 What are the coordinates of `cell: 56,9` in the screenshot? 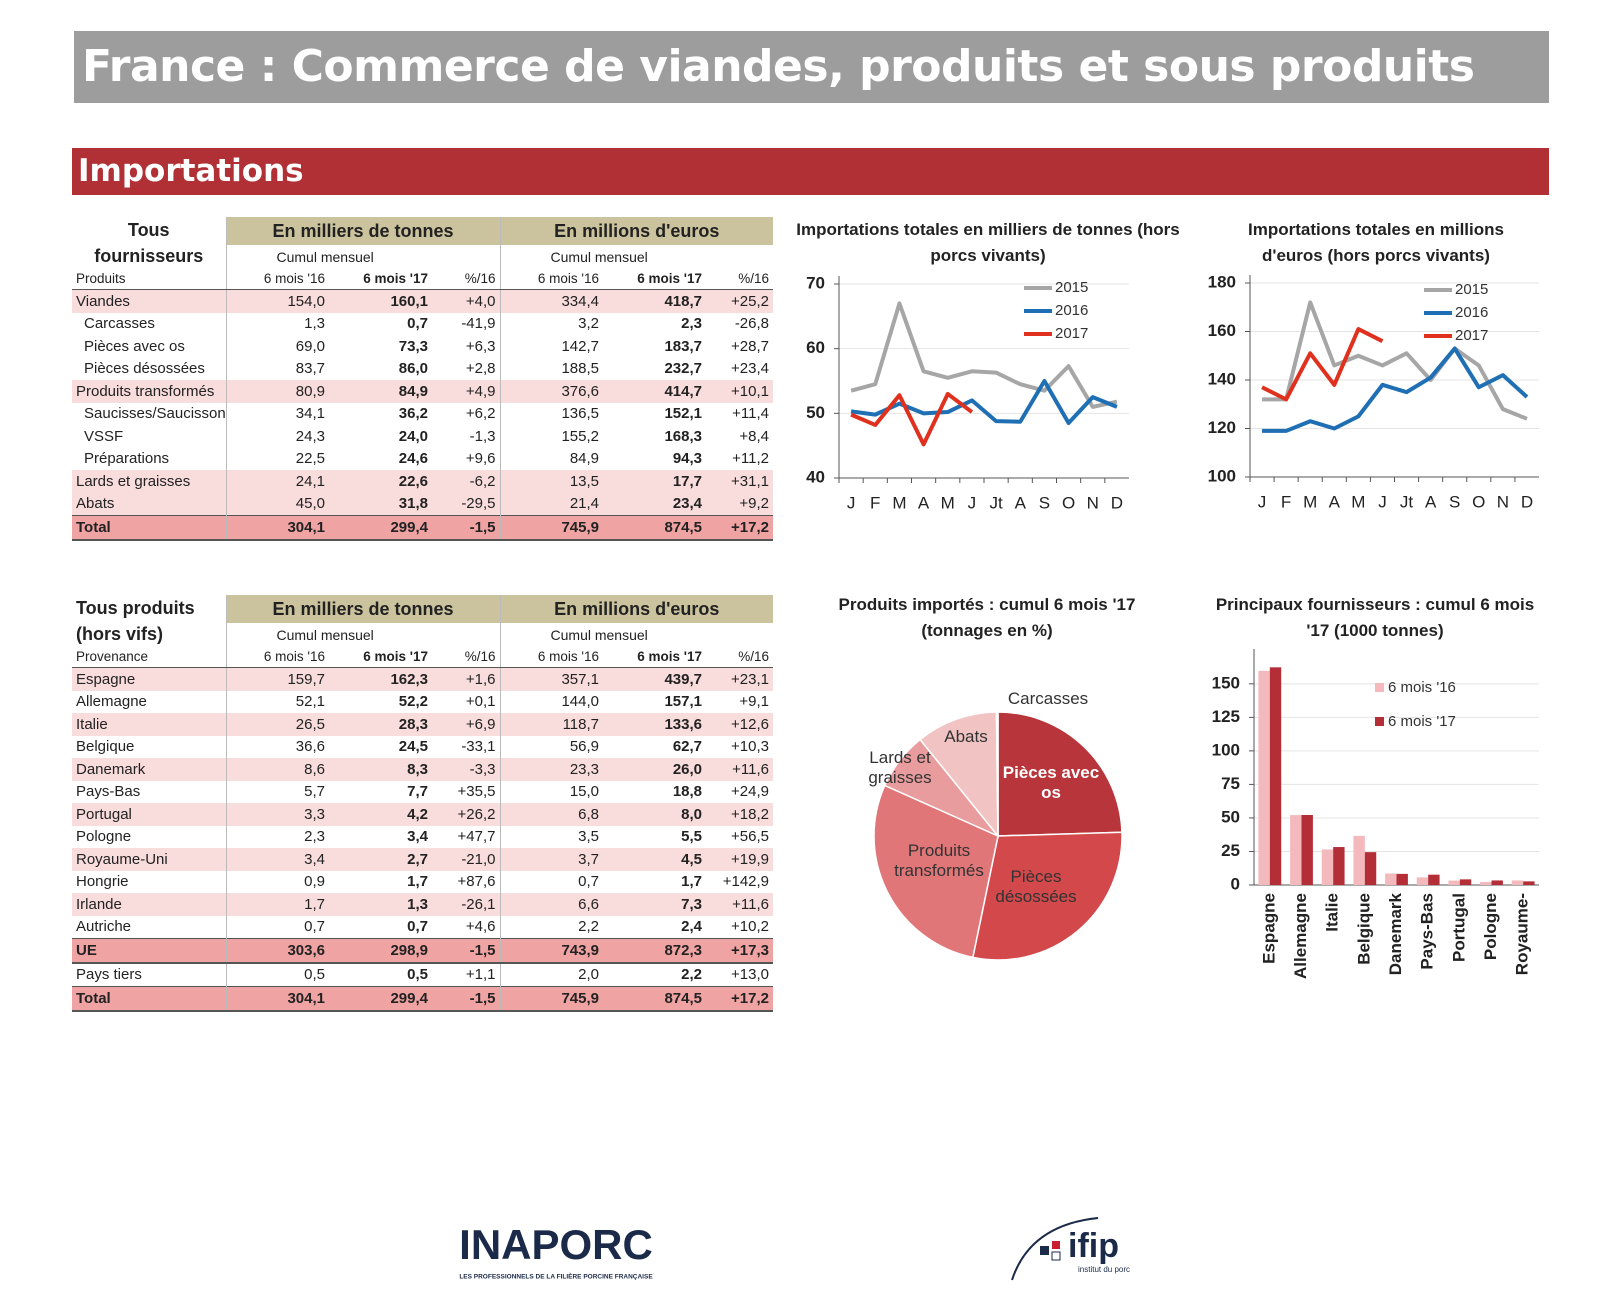 It's located at (551, 746).